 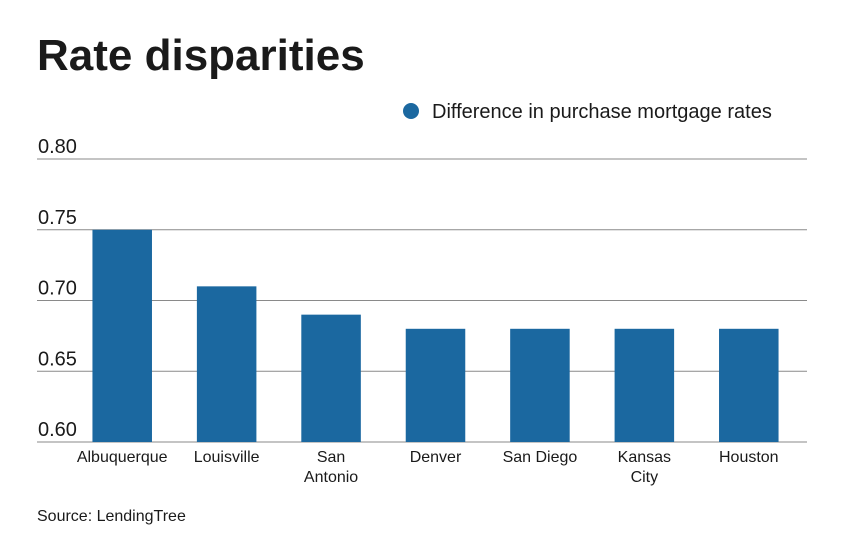 I want to click on y-tick-label: 0.80, so click(x=57, y=147).